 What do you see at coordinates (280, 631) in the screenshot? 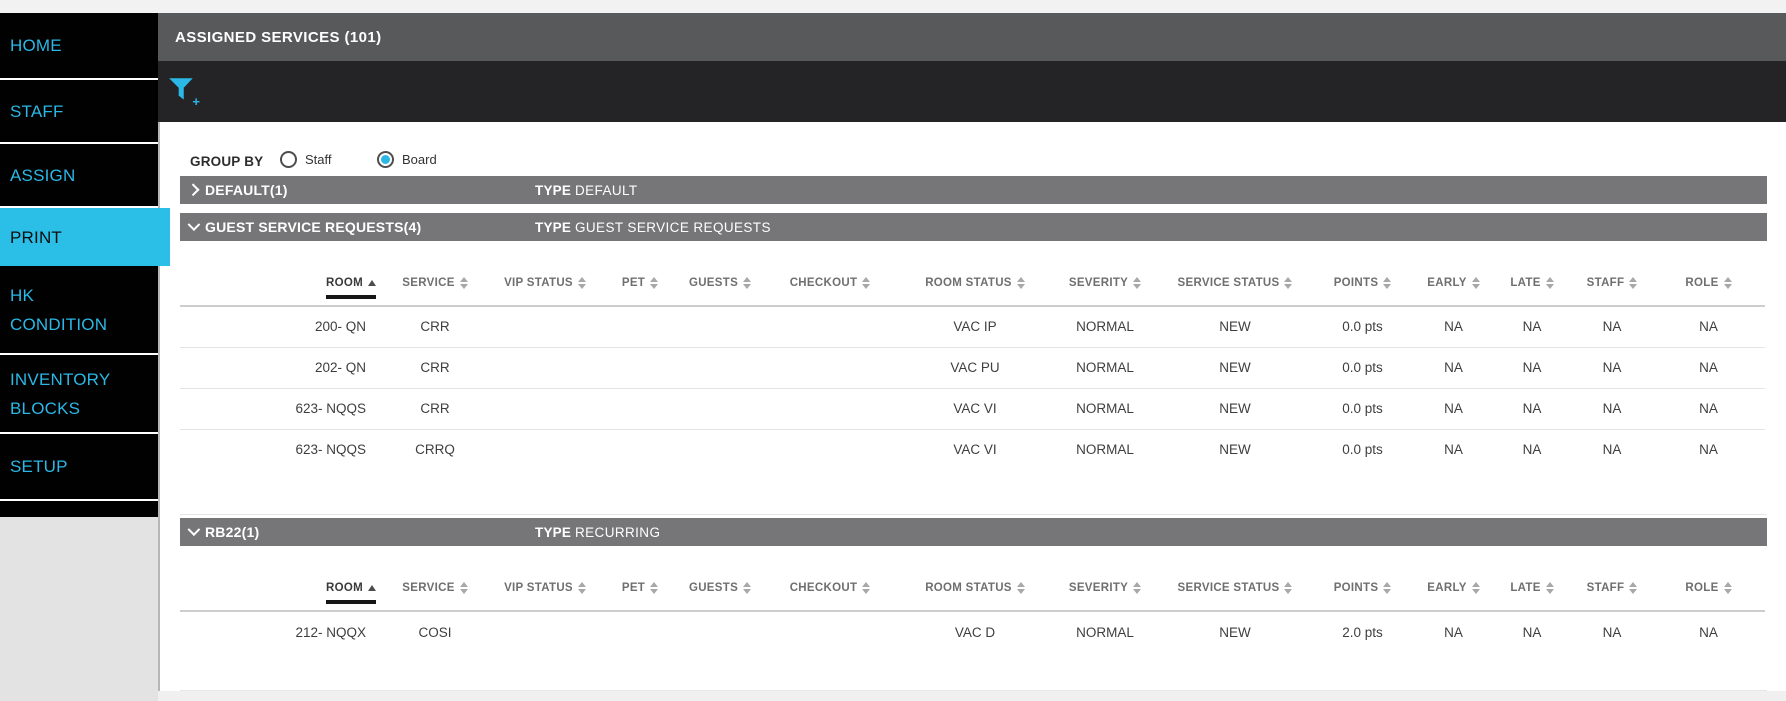
I see `cell-room: 212- NQQX` at bounding box center [280, 631].